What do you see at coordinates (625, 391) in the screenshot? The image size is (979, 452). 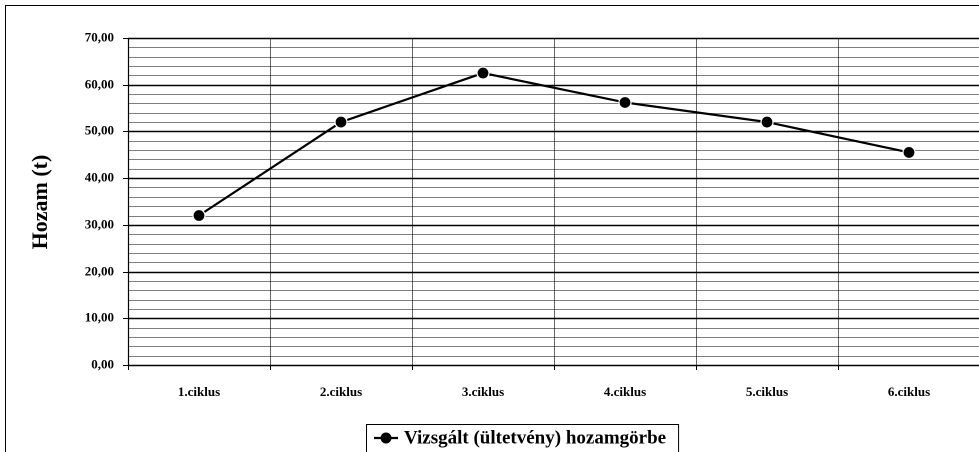 I see `x-tick-label: 4.ciklus` at bounding box center [625, 391].